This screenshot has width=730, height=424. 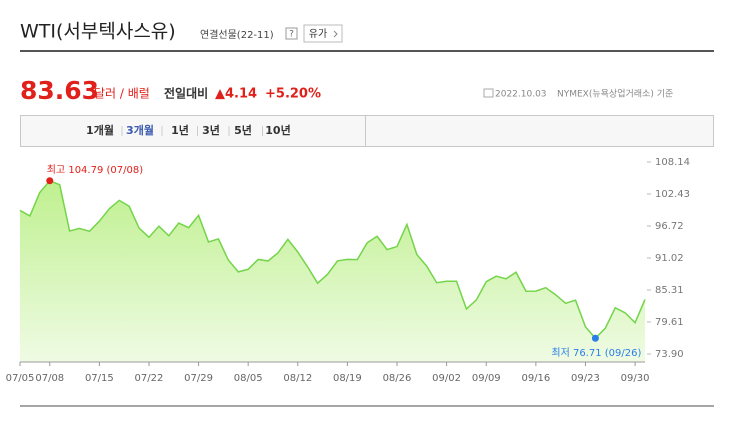 What do you see at coordinates (186, 93) in the screenshot?
I see `change-label: 전일대비` at bounding box center [186, 93].